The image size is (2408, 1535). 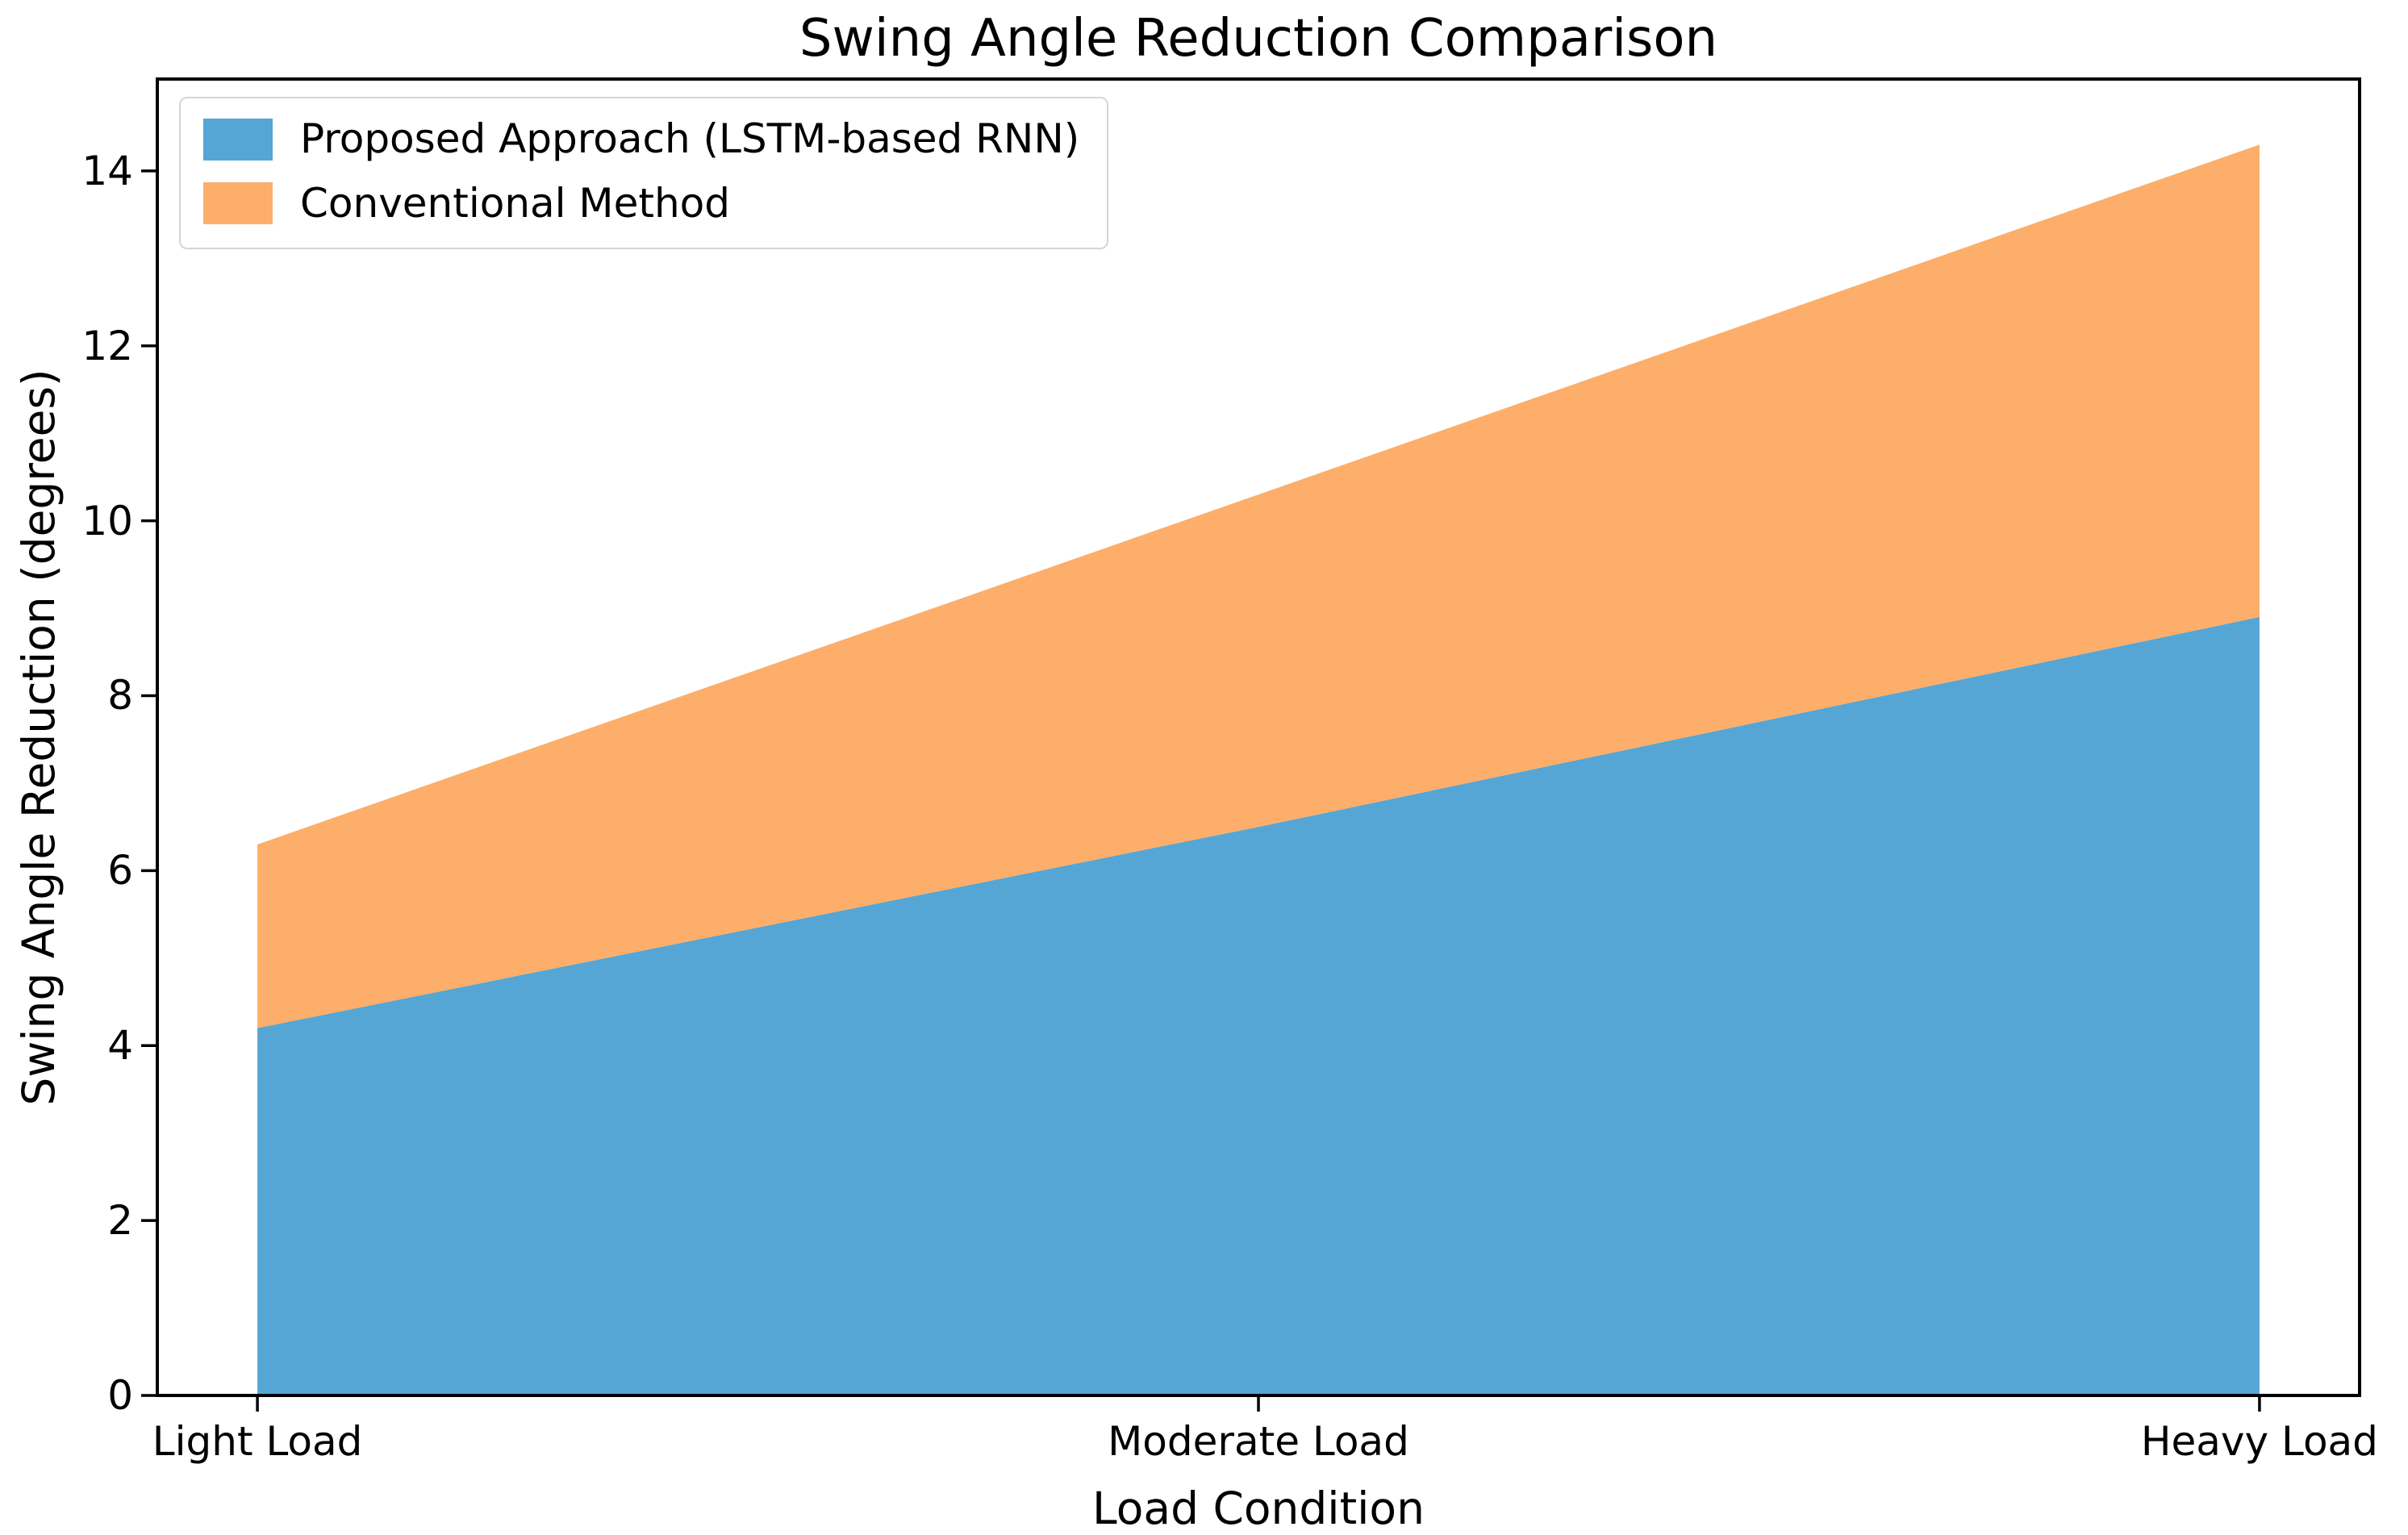 I want to click on y-axis-label: Swing Angle Reduction (degrees), so click(x=39, y=737).